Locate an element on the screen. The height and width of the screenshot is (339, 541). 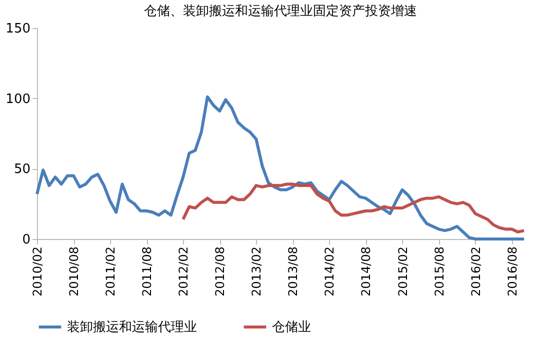
x-tick-label: 2016/02 is located at coordinates (475, 271).